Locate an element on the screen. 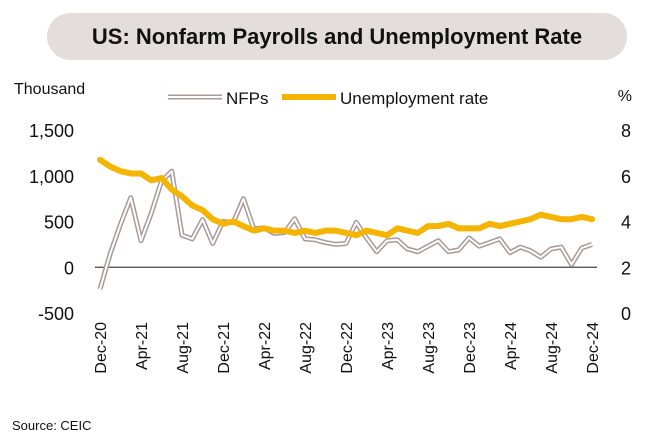 Image resolution: width=649 pixels, height=441 pixels. right-tick-label: 8 is located at coordinates (626, 131).